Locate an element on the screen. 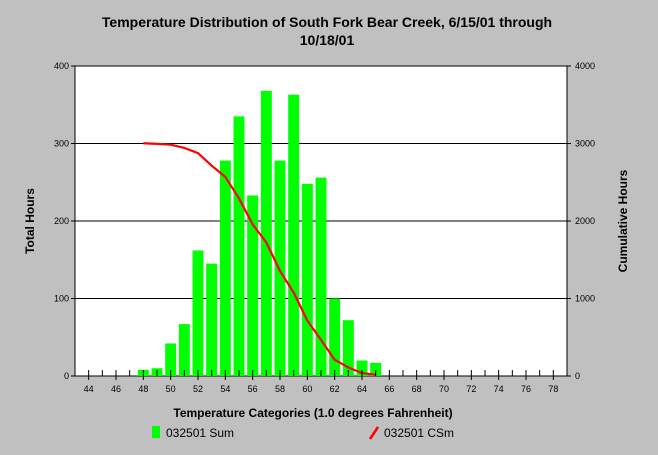 The image size is (658, 455). x-tick-label-60: 60 is located at coordinates (307, 389).